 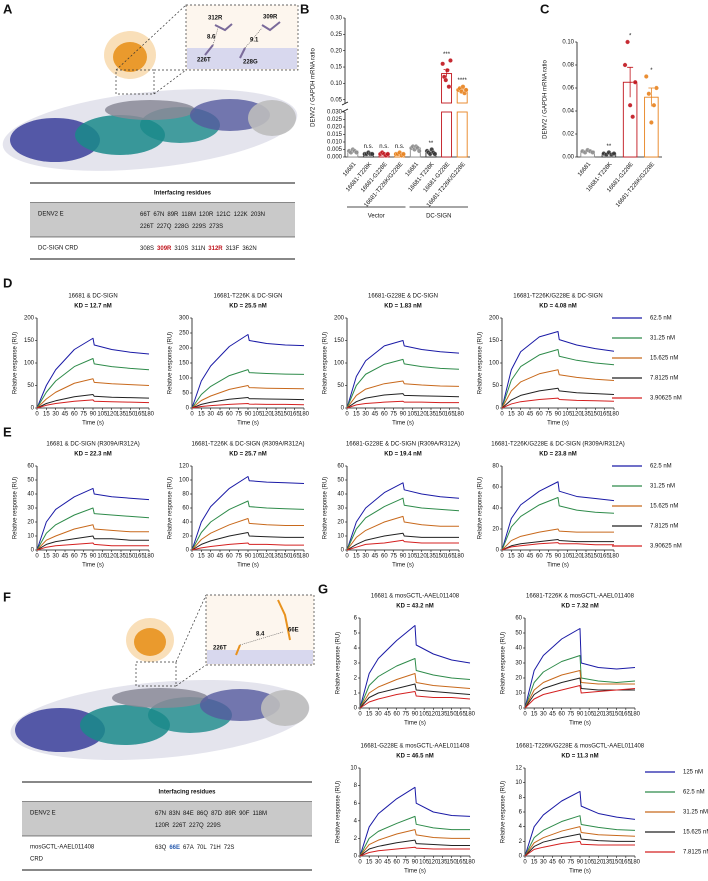 What do you see at coordinates (30, 509) in the screenshot?
I see `y-tick-label: 30` at bounding box center [30, 509].